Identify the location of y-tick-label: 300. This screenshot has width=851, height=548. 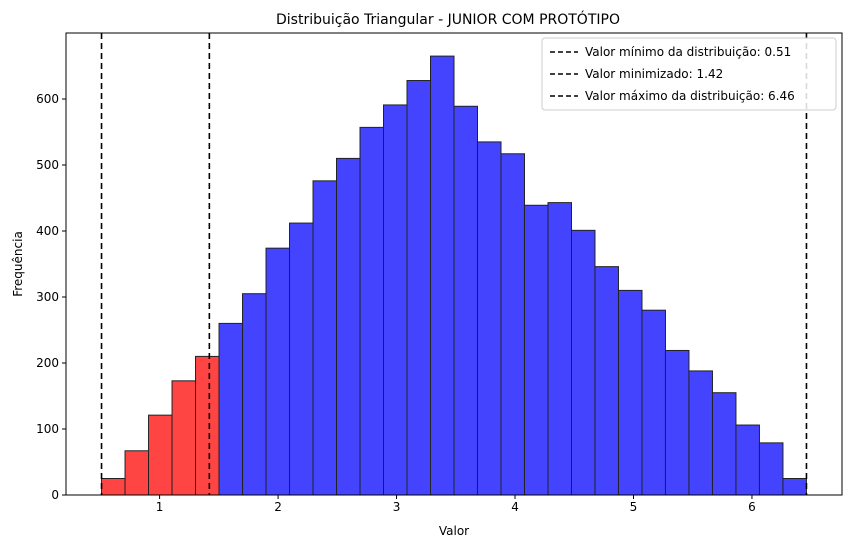
(47, 297).